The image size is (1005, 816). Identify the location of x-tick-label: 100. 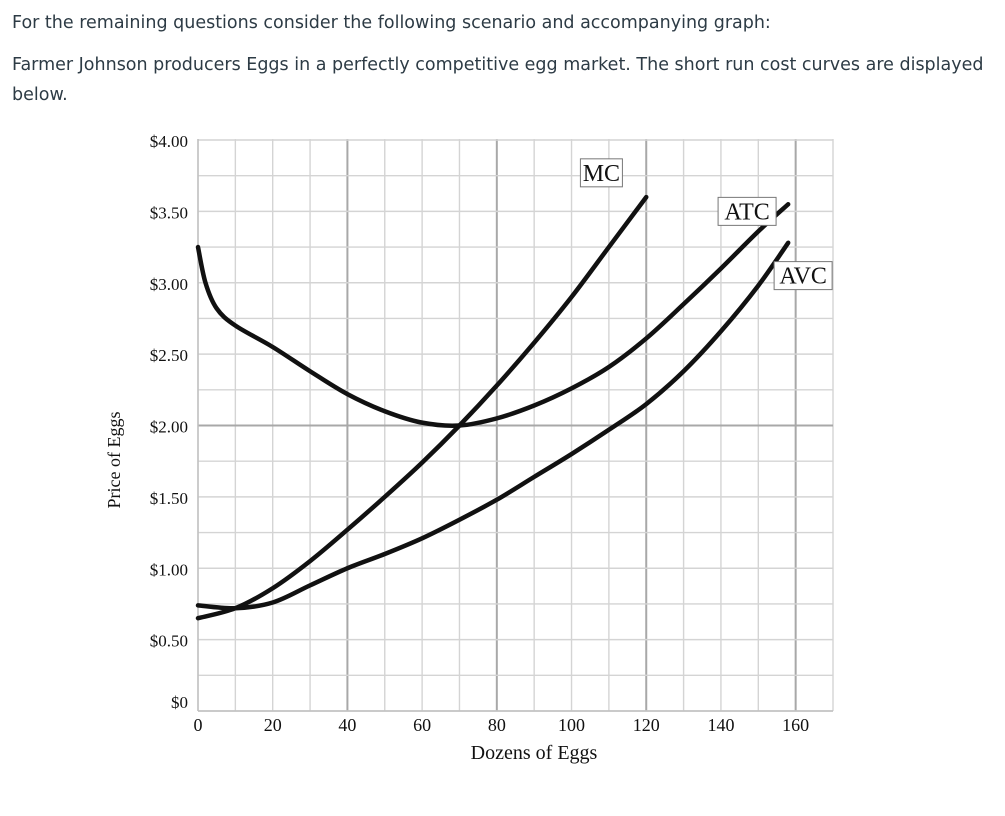
(571, 725).